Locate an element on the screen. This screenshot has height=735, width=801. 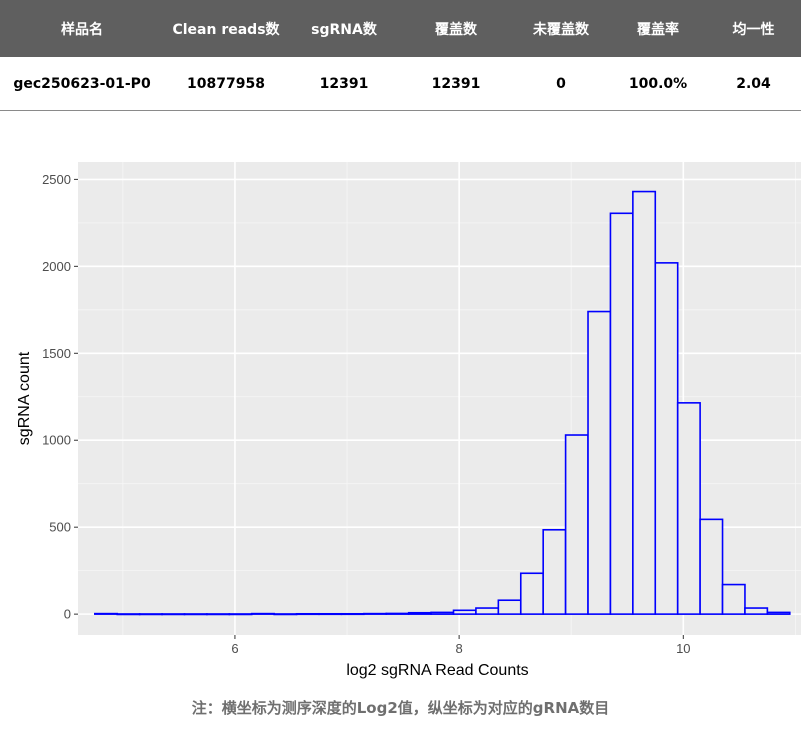
header-covered: 覆盖数 is located at coordinates (456, 28).